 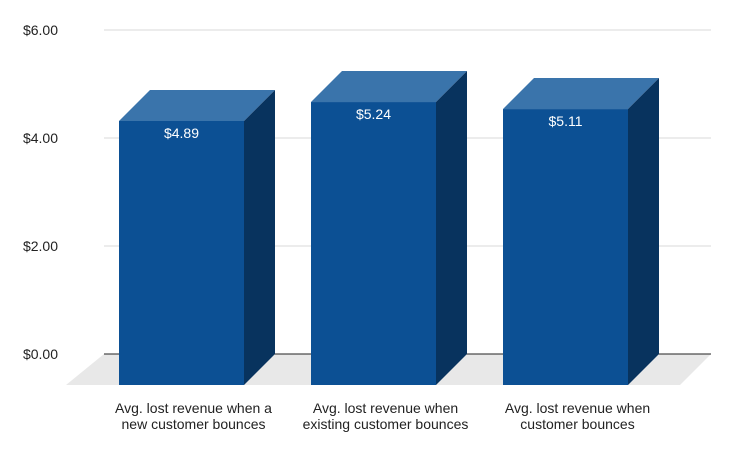 What do you see at coordinates (40, 246) in the screenshot?
I see `y-tick-label: $2.00` at bounding box center [40, 246].